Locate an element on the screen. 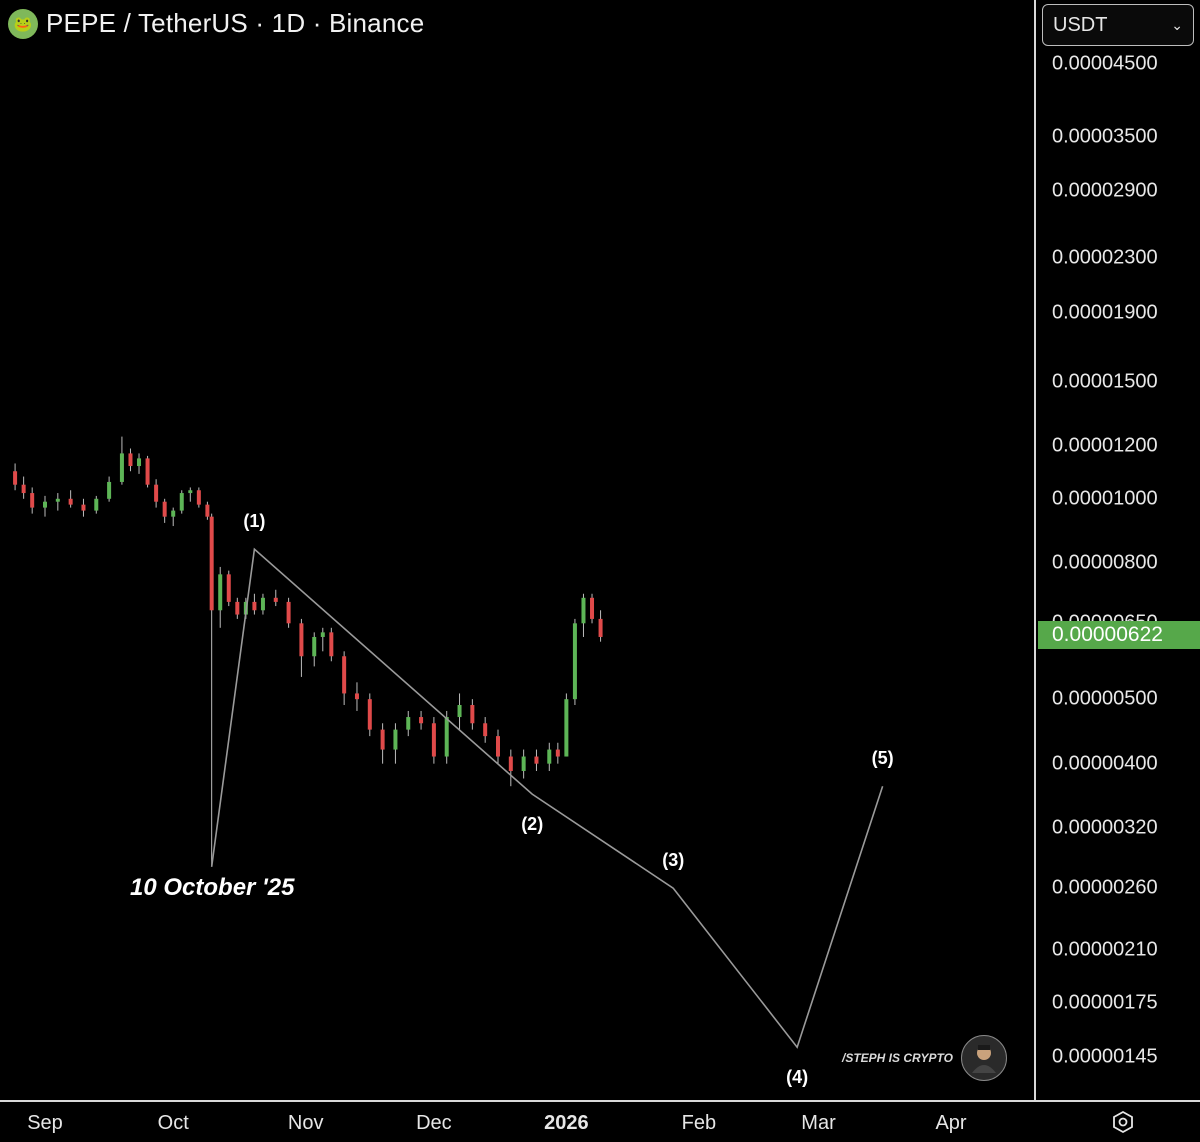 Image resolution: width=1200 pixels, height=1142 pixels. avatar-icon is located at coordinates (983, 1058).